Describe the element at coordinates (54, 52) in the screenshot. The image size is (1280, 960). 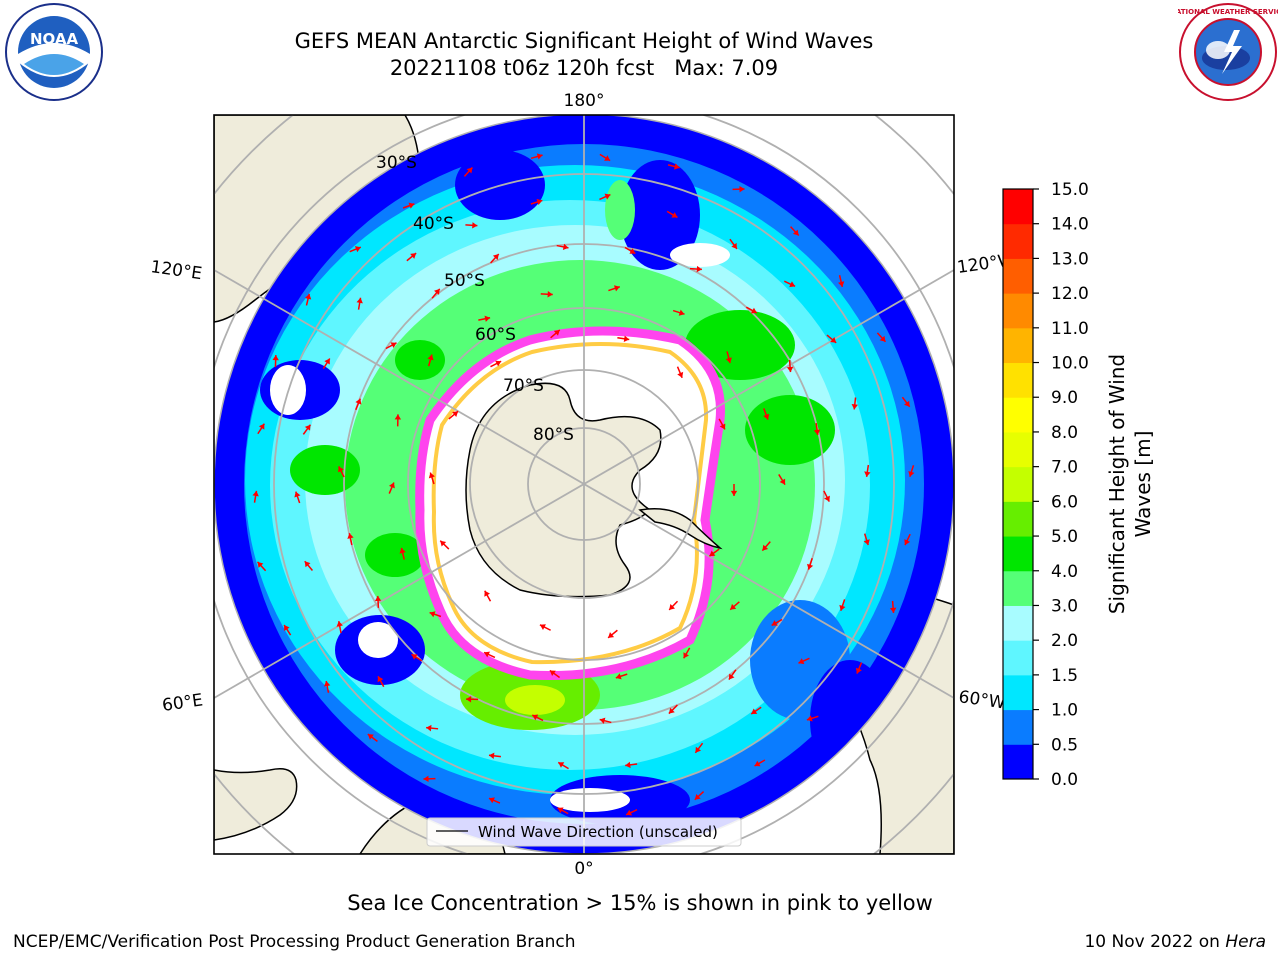
I see `noaa-logo: NOAA` at that location.